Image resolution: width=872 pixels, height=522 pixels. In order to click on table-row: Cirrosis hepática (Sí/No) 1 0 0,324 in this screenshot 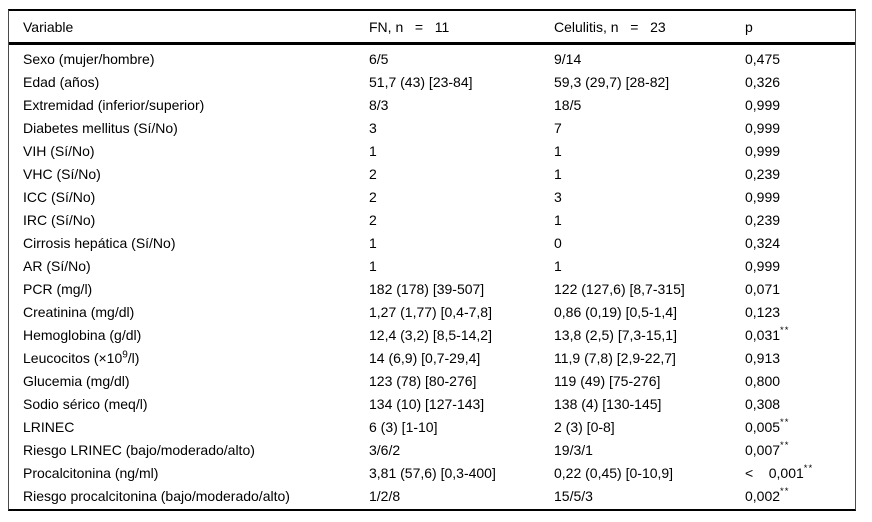, I will do `click(432, 242)`.